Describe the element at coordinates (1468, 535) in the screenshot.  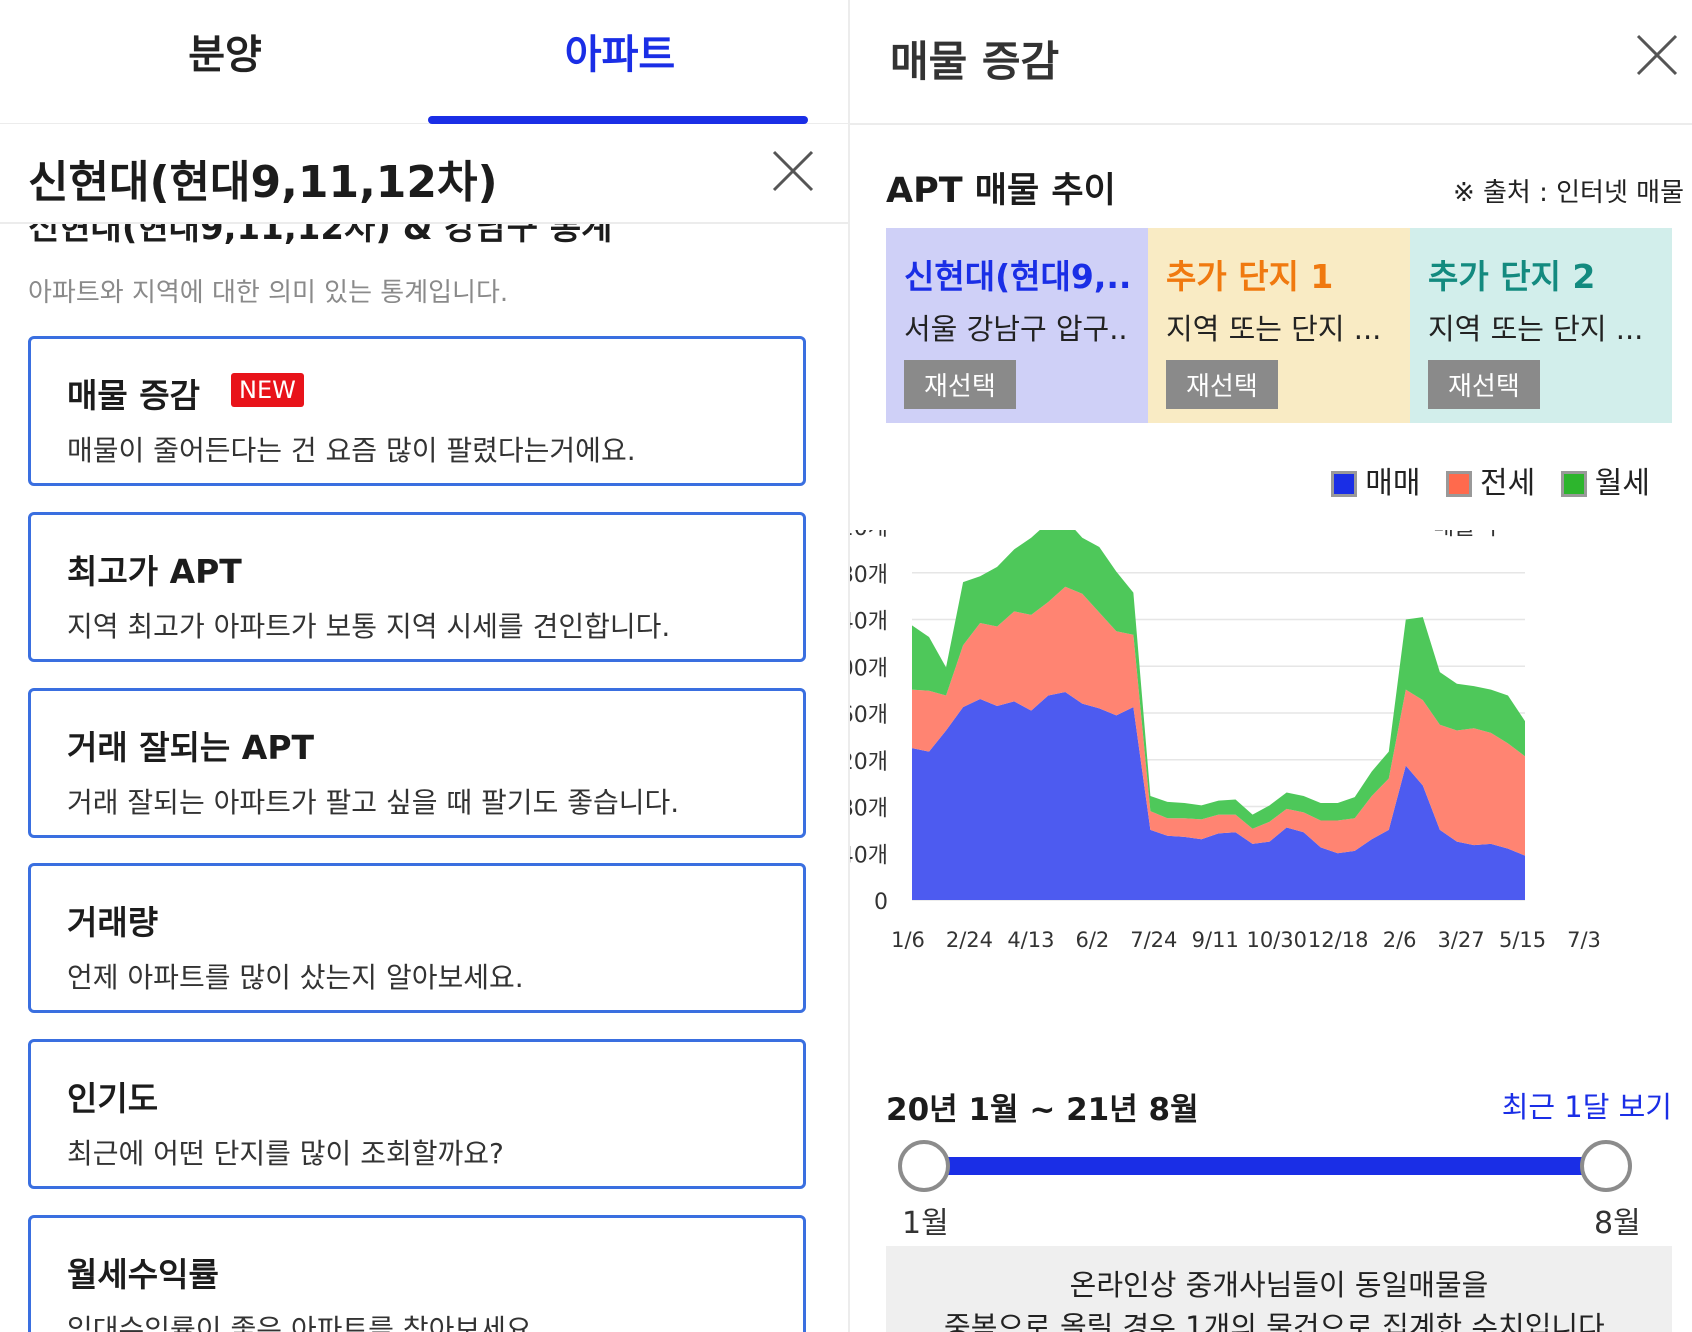
I see `y-axis-unit-label: 매물 수` at that location.